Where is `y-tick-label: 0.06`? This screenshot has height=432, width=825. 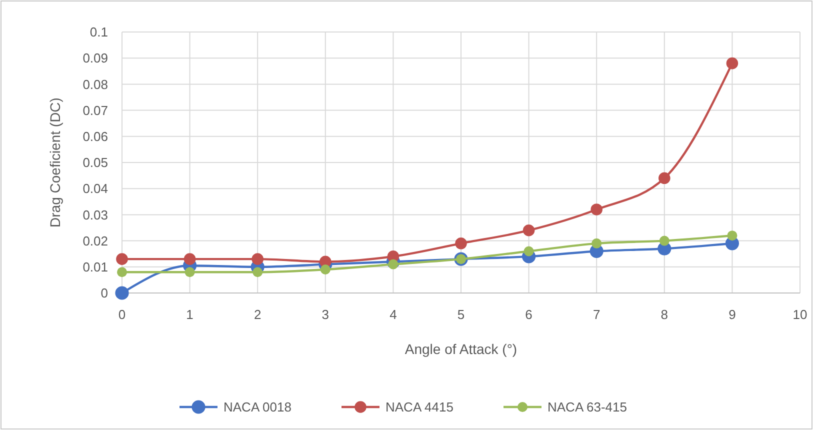 y-tick-label: 0.06 is located at coordinates (95, 136).